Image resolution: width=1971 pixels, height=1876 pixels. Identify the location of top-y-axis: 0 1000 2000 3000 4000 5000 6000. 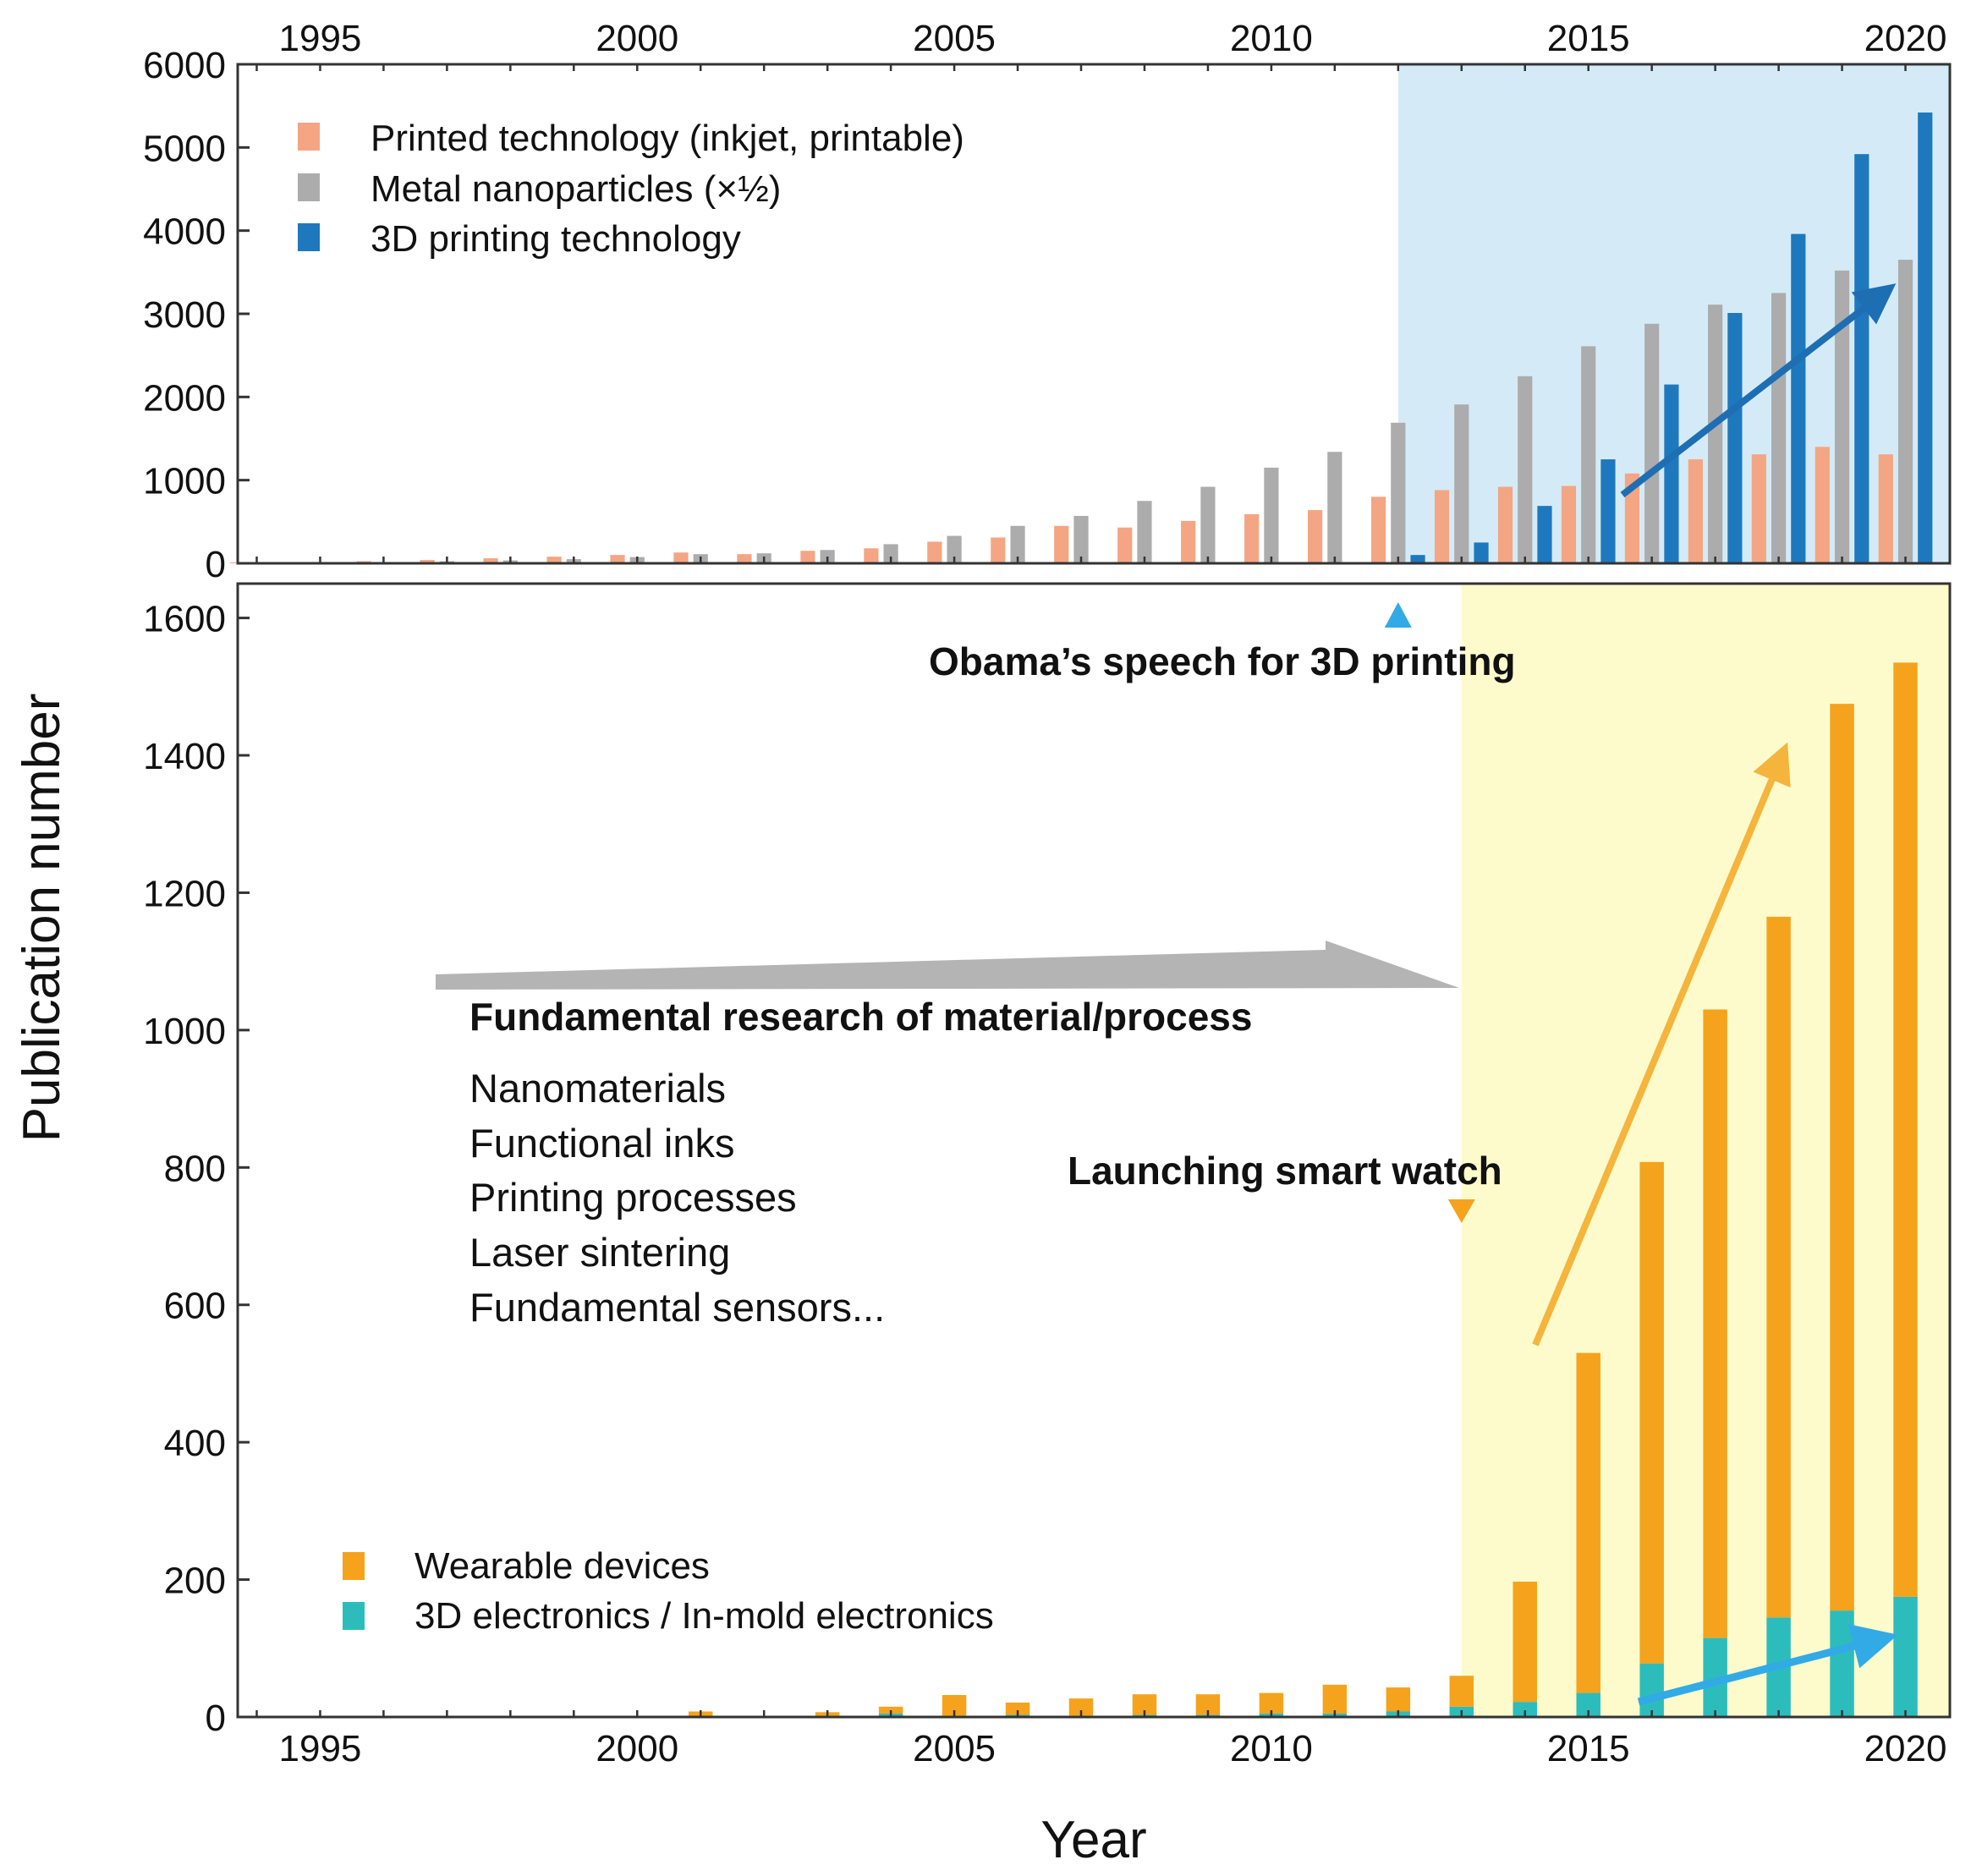
(196, 315).